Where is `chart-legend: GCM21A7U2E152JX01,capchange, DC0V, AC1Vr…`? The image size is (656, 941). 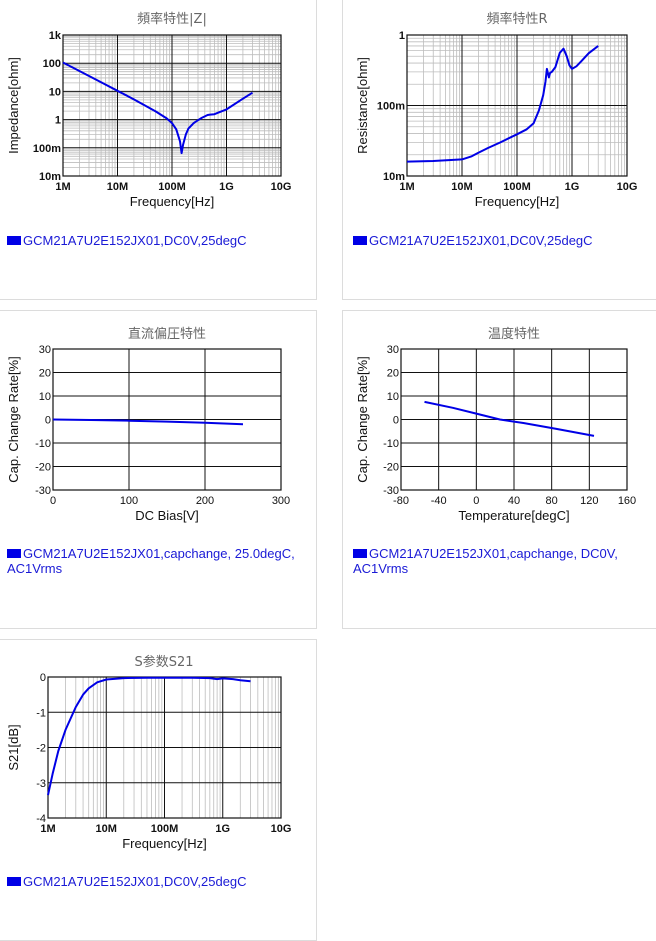
chart-legend: GCM21A7U2E152JX01,capchange, DC0V, AC1Vr… is located at coordinates (503, 561).